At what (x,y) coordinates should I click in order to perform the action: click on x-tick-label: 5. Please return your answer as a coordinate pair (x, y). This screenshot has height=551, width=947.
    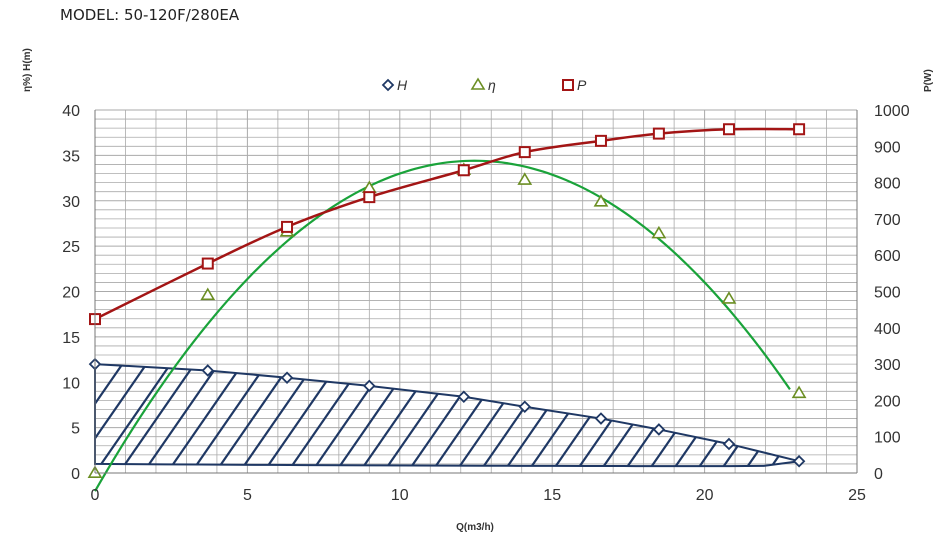
    Looking at the image, I should click on (247, 495).